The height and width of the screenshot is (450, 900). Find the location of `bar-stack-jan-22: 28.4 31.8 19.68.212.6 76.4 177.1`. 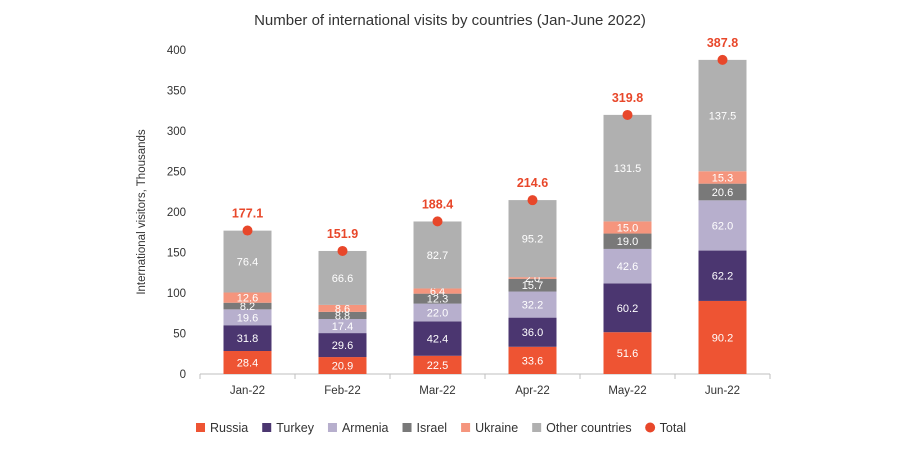

bar-stack-jan-22: 28.4 31.8 19.68.212.6 76.4 177.1 is located at coordinates (247, 290).